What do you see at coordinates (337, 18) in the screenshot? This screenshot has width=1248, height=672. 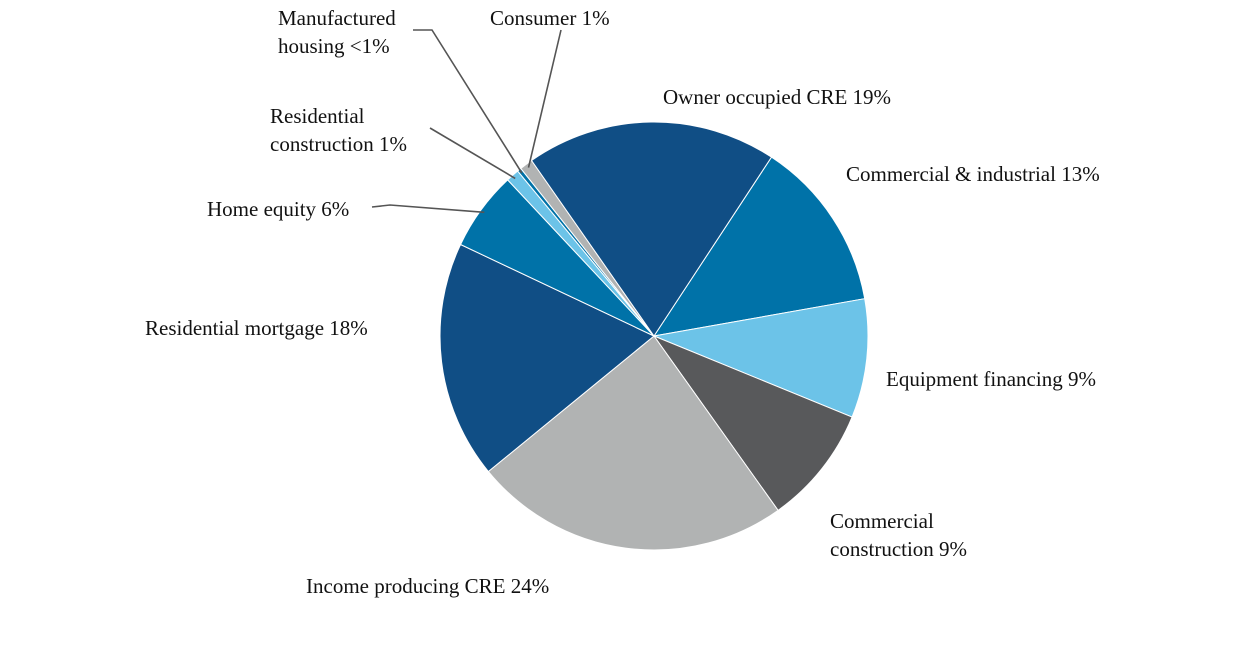 I see `slice-label-line: Manufactured` at bounding box center [337, 18].